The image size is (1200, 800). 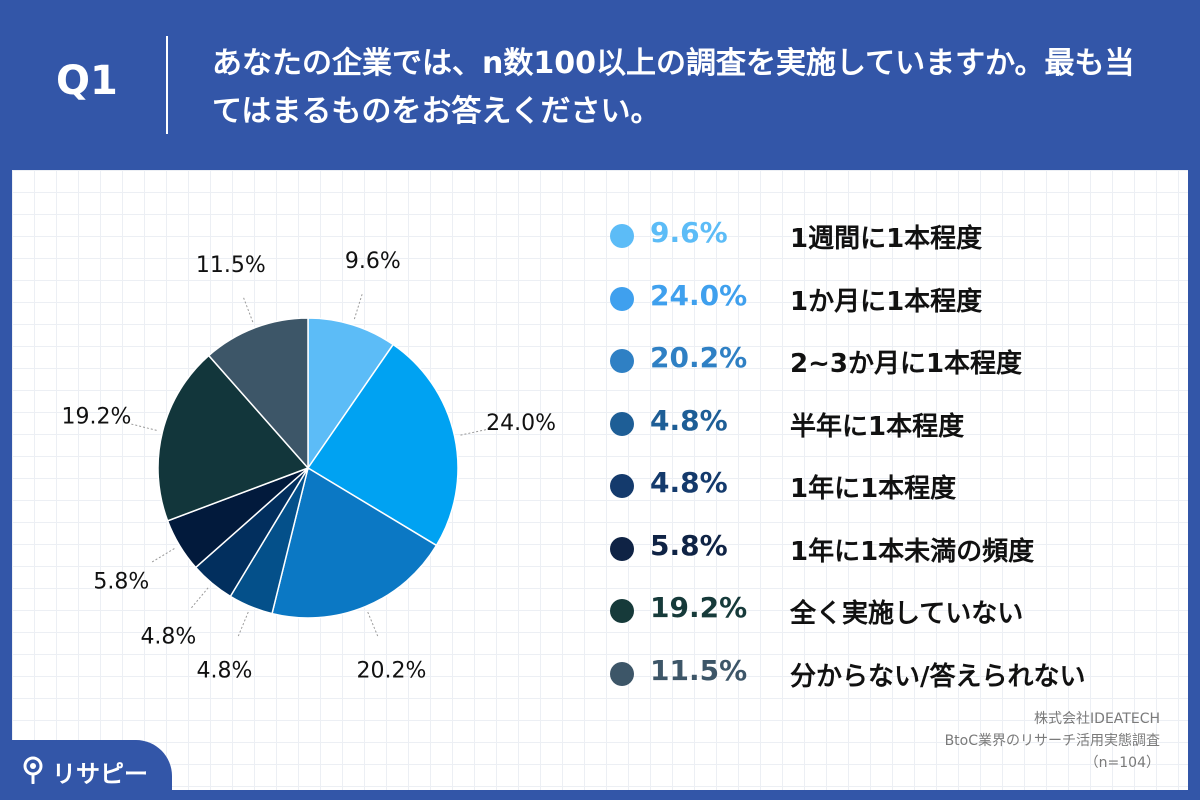 What do you see at coordinates (699, 607) in the screenshot?
I see `legend-percent: 19.2%` at bounding box center [699, 607].